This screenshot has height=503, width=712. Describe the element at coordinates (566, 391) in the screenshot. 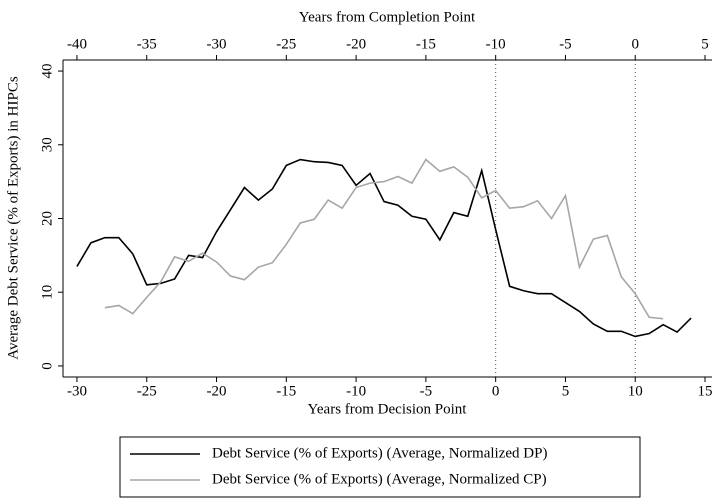

I see `x-tick-label: 5` at that location.